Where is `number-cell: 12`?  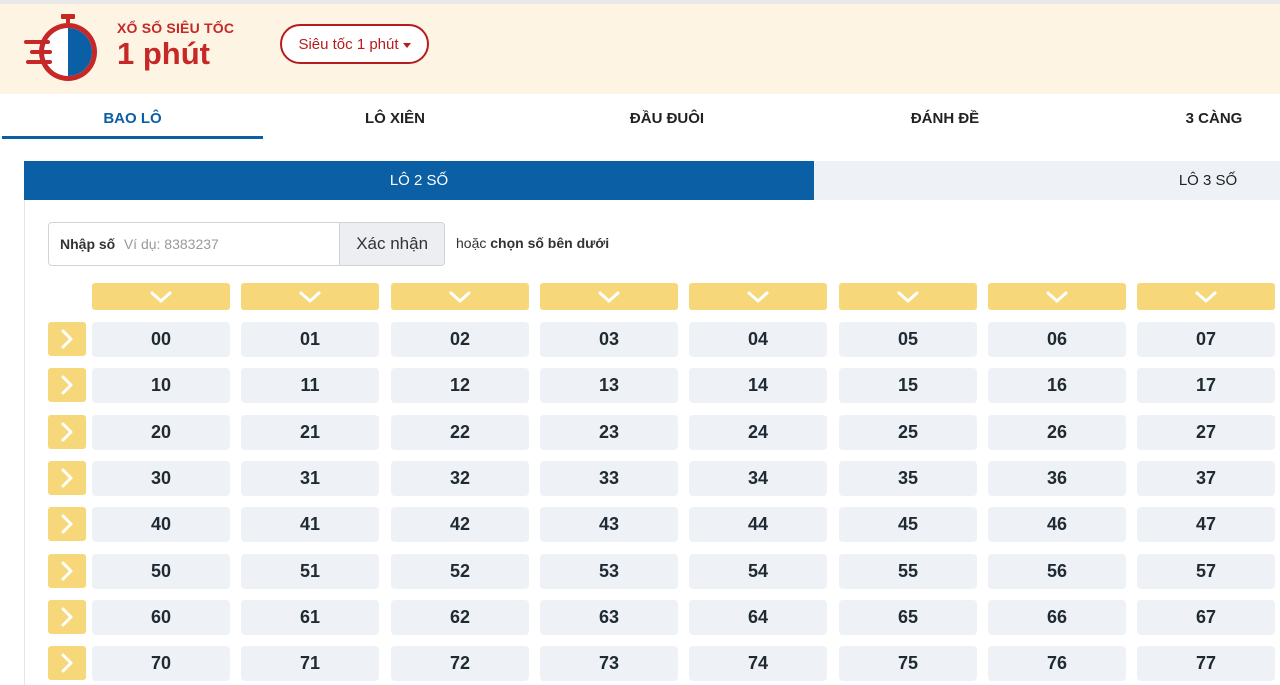 number-cell: 12 is located at coordinates (460, 385).